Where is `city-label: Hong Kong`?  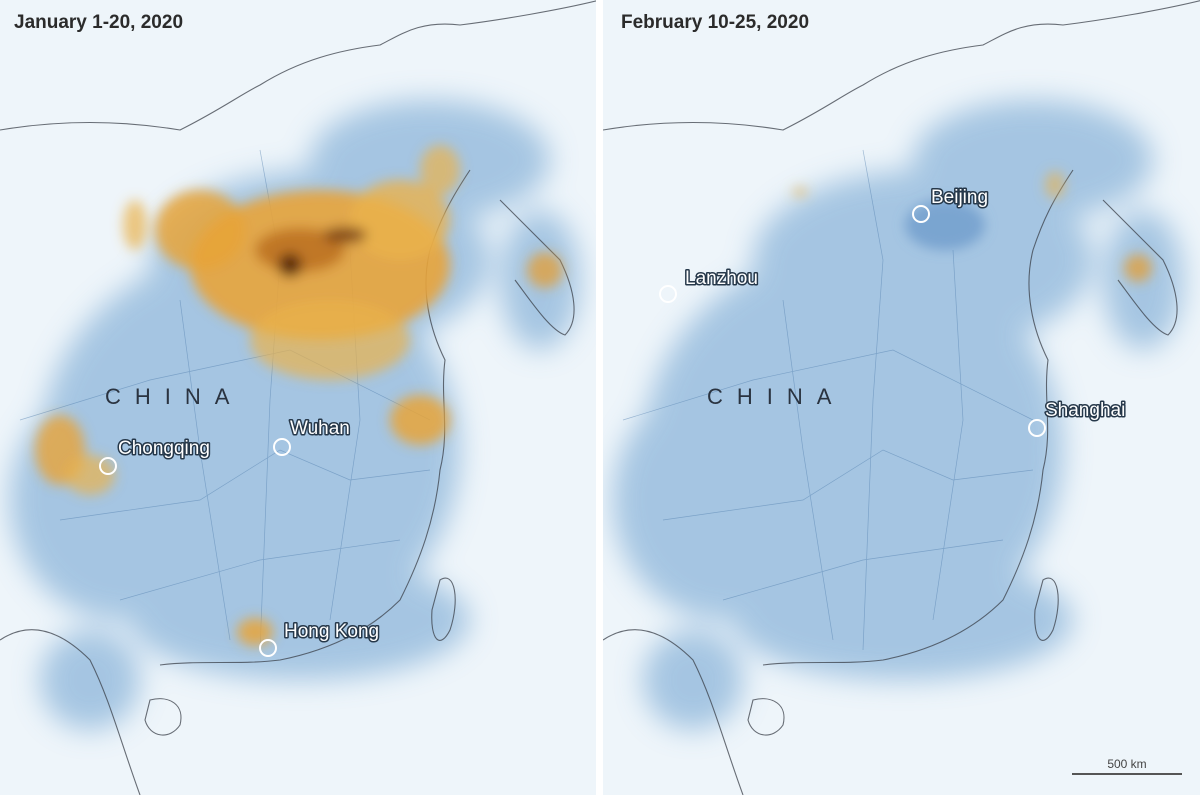
city-label: Hong Kong is located at coordinates (331, 631).